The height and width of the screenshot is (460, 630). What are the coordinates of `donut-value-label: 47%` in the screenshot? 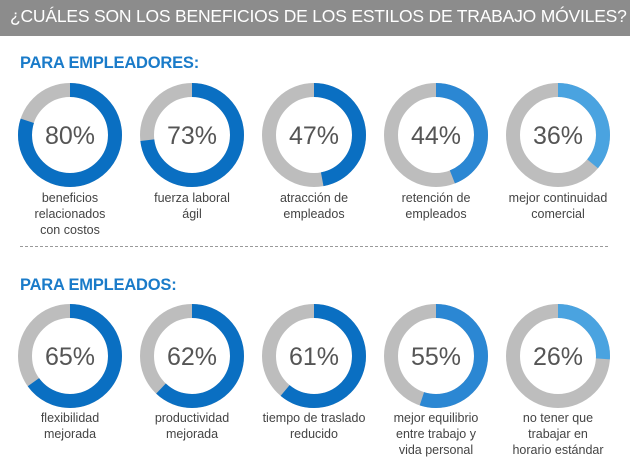 It's located at (314, 136).